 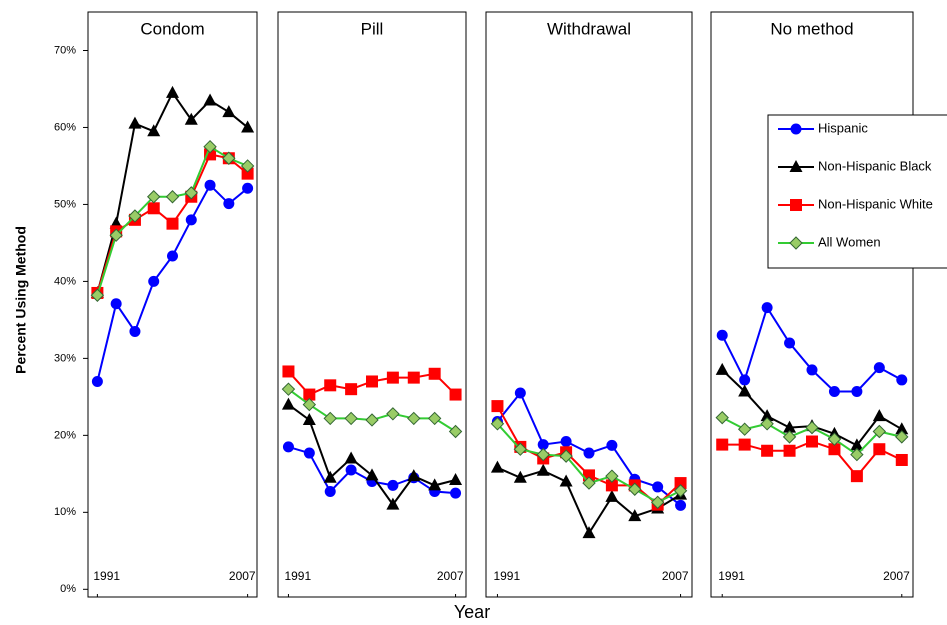 What do you see at coordinates (65, 127) in the screenshot?
I see `y-tick-label: 60%` at bounding box center [65, 127].